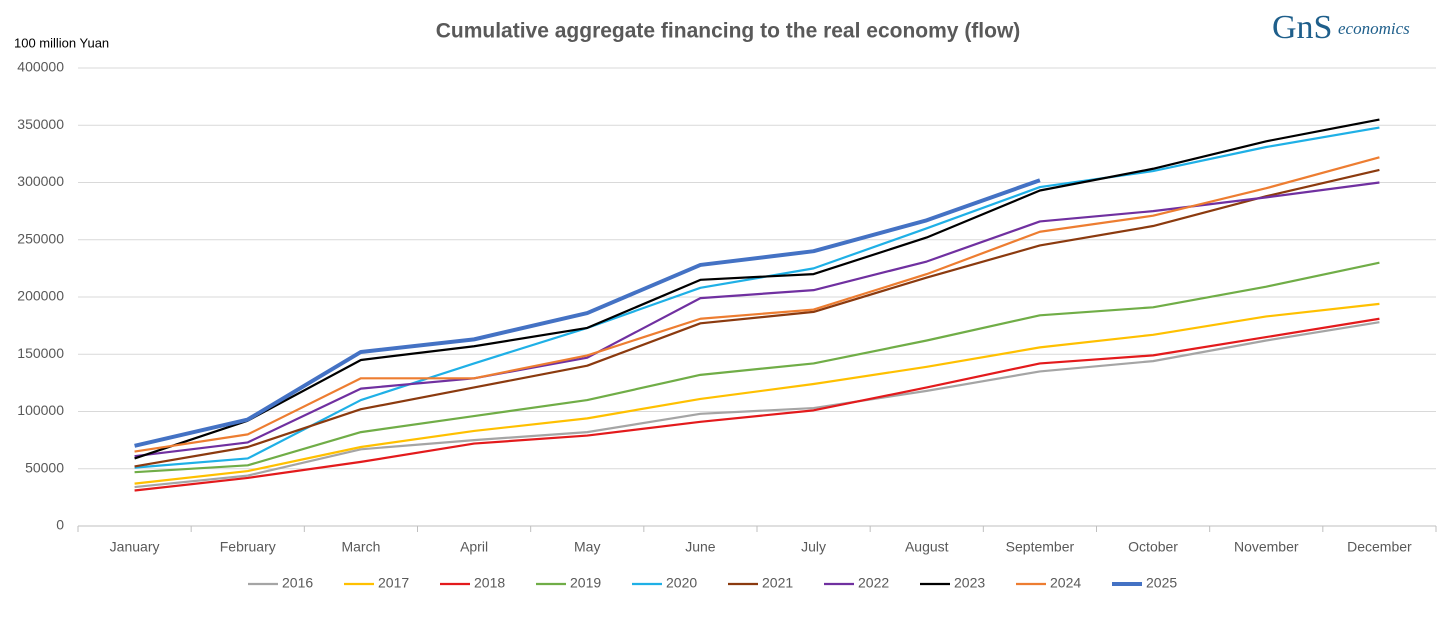 This screenshot has height=617, width=1456. Describe the element at coordinates (360, 547) in the screenshot. I see `x-tick-label: March` at that location.